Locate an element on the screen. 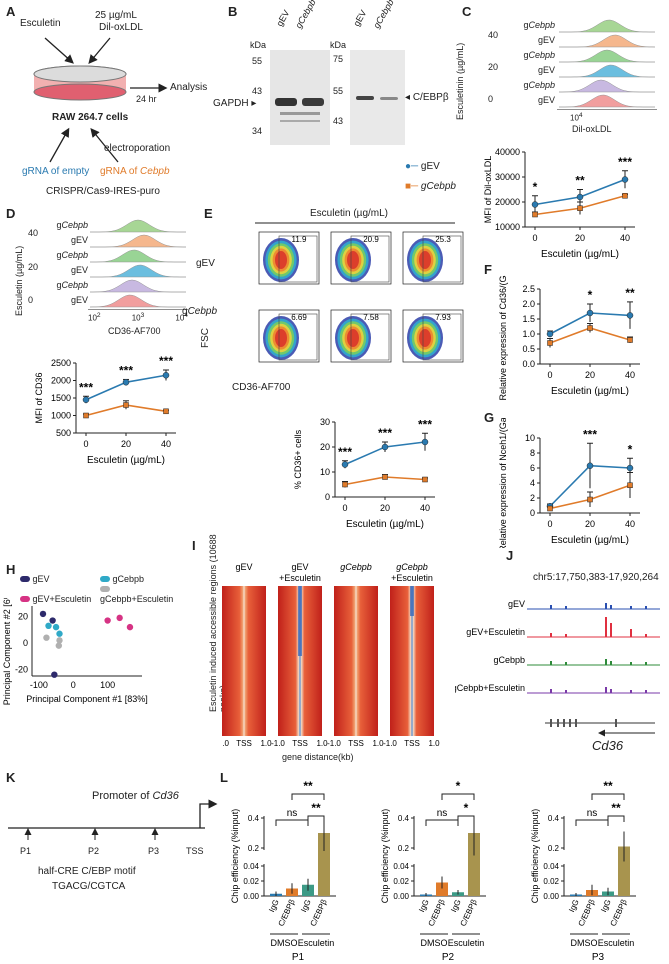  b-kda-right: kDa is located at coordinates (338, 45).